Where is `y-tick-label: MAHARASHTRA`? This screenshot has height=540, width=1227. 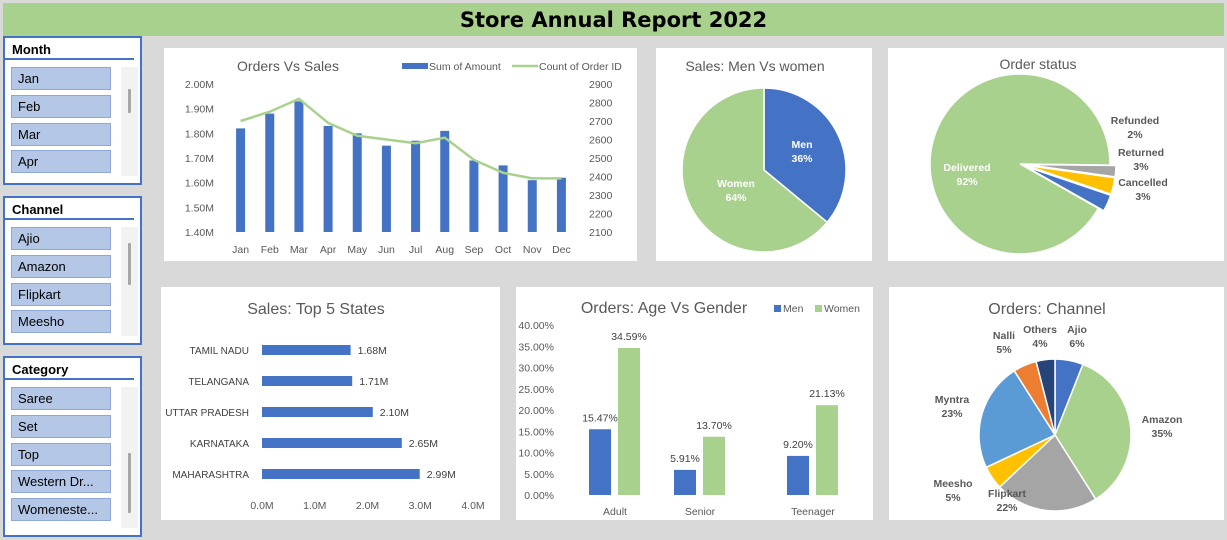
y-tick-label: MAHARASHTRA is located at coordinates (210, 475).